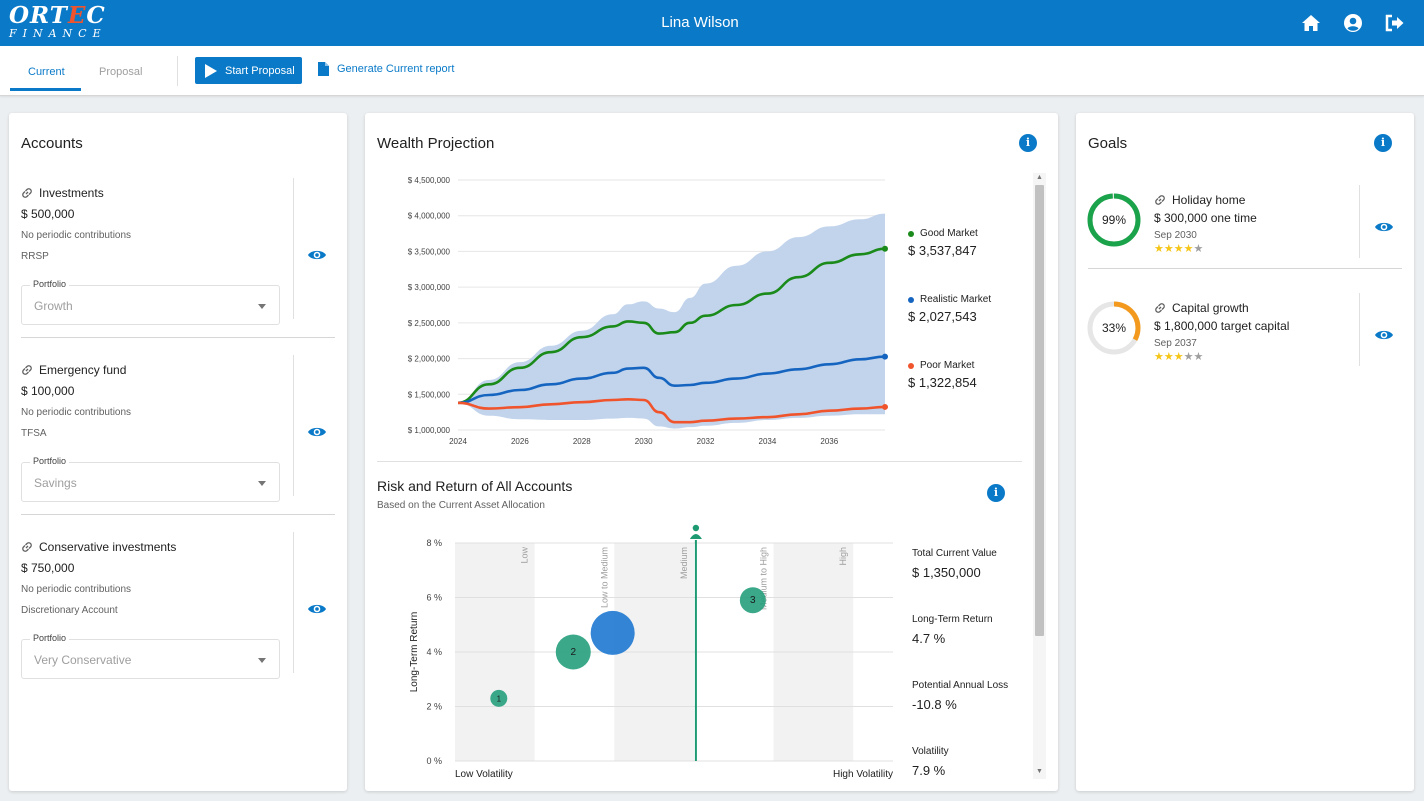  What do you see at coordinates (956, 299) in the screenshot?
I see `legend-label: Realistic Market` at bounding box center [956, 299].